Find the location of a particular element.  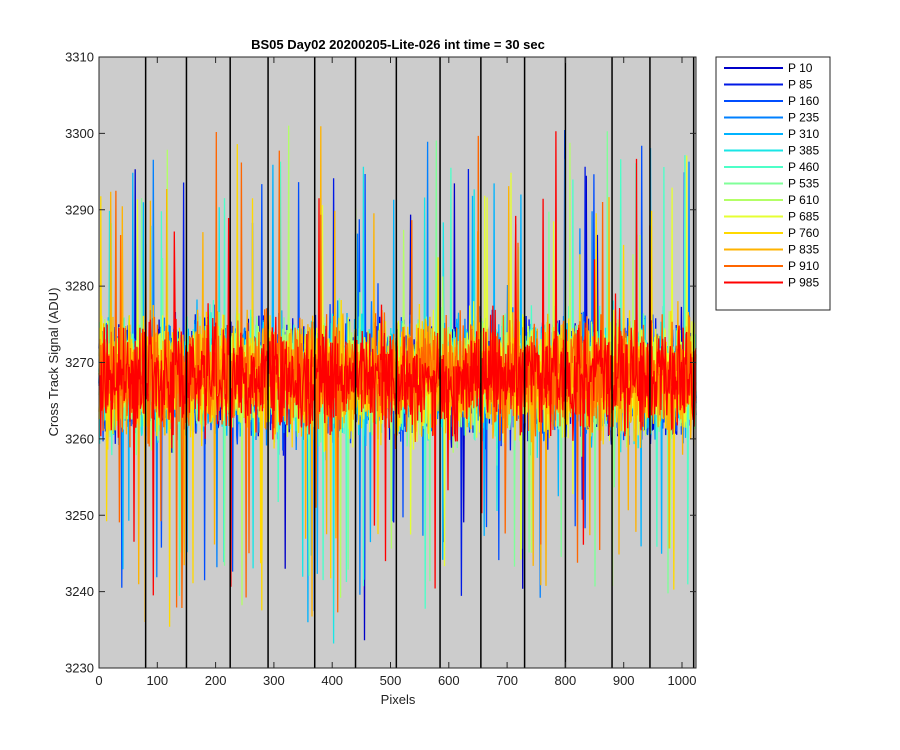

legend-label: P 610 is located at coordinates (803, 200).